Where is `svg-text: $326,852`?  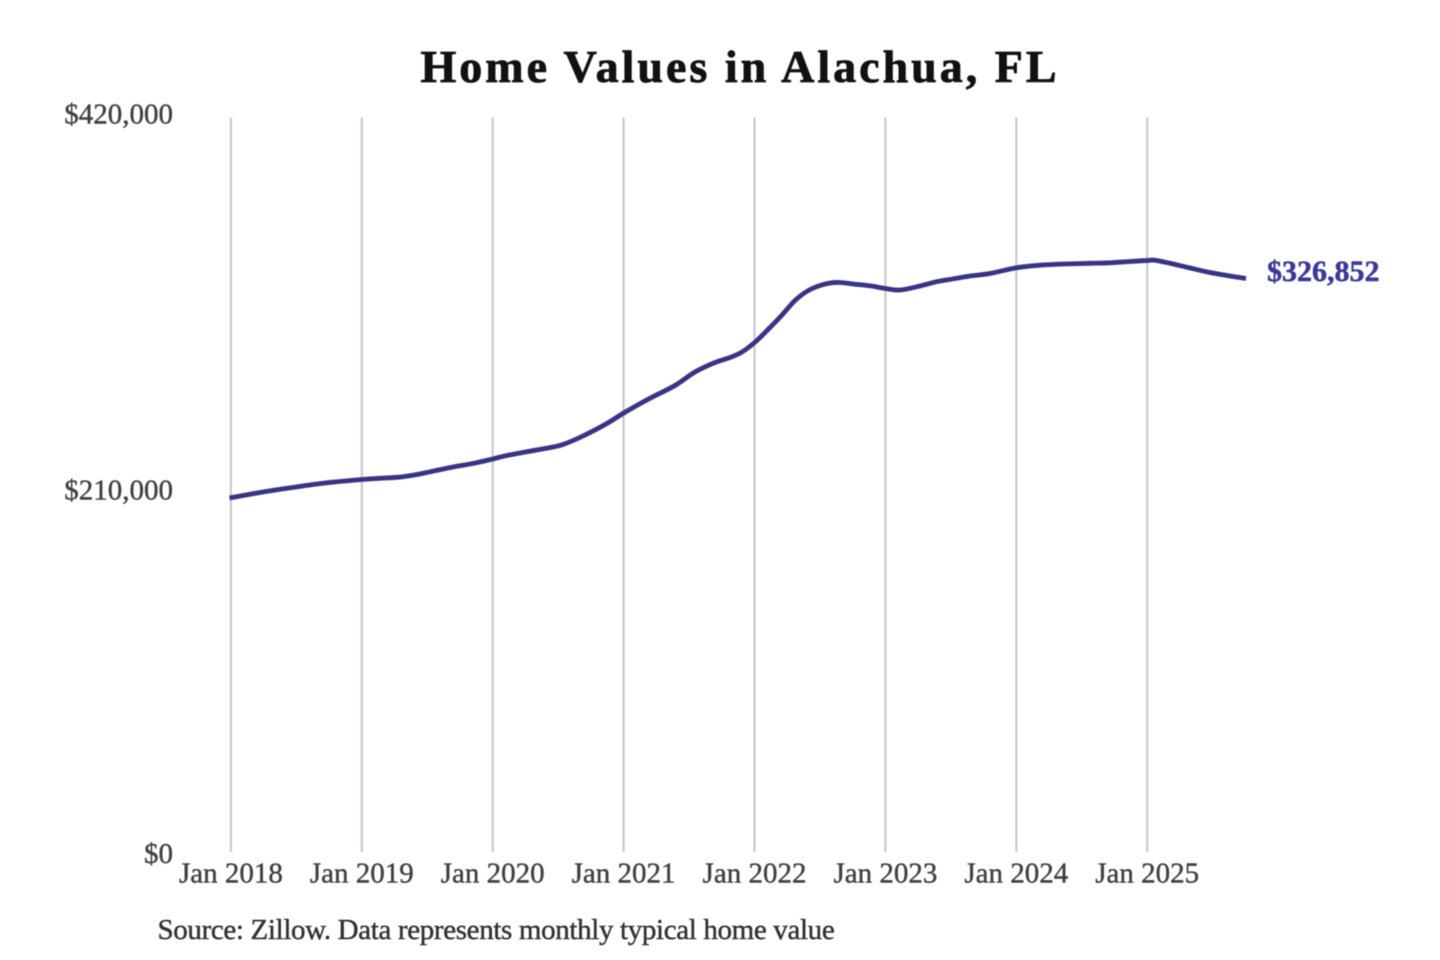 svg-text: $326,852 is located at coordinates (1323, 271).